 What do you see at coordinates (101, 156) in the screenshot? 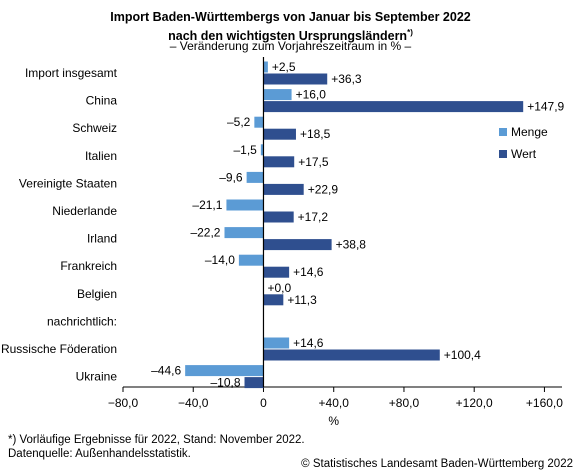
I see `category-label: Italien` at bounding box center [101, 156].